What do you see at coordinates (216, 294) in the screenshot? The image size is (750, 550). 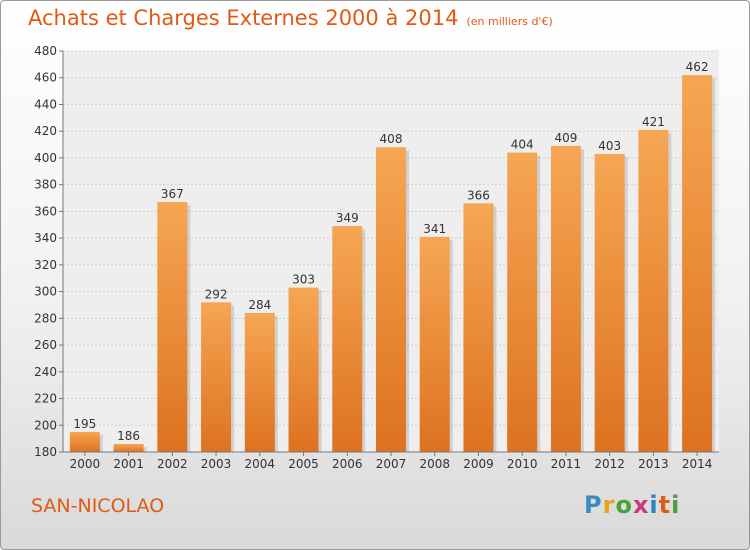 I see `bar-value-label: 292` at bounding box center [216, 294].